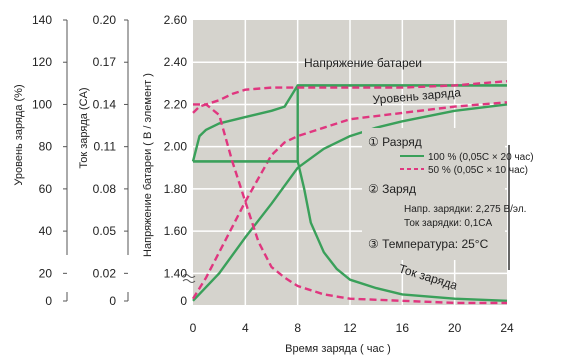  Describe the element at coordinates (105, 231) in the screenshot. I see `charge_current-tick-label: 0.05` at that location.